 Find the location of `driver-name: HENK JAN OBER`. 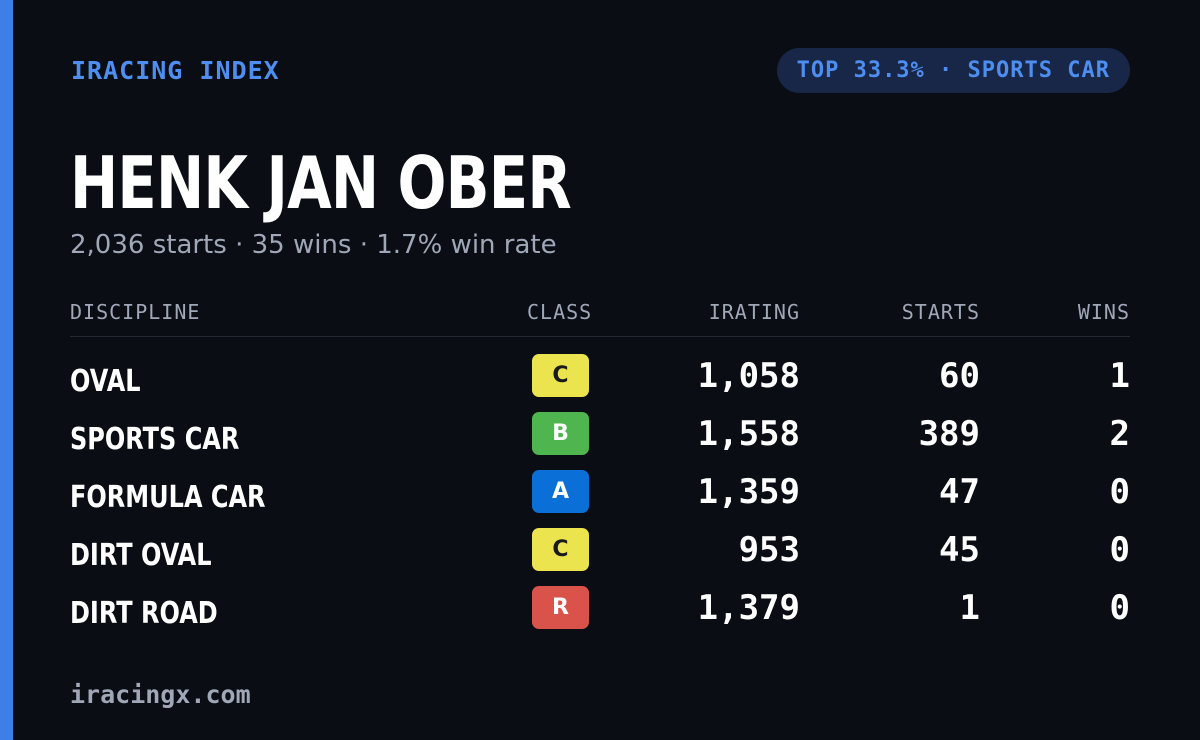

driver-name: HENK JAN OBER is located at coordinates (321, 183).